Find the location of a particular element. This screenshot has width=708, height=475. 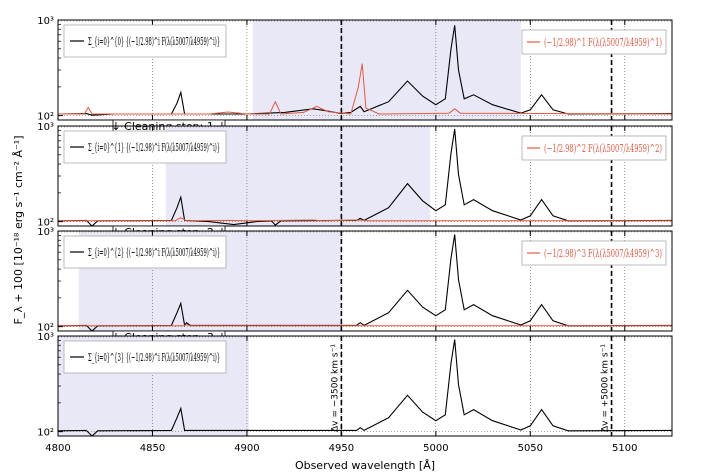

x-tick-label: 4850 is located at coordinates (152, 448).